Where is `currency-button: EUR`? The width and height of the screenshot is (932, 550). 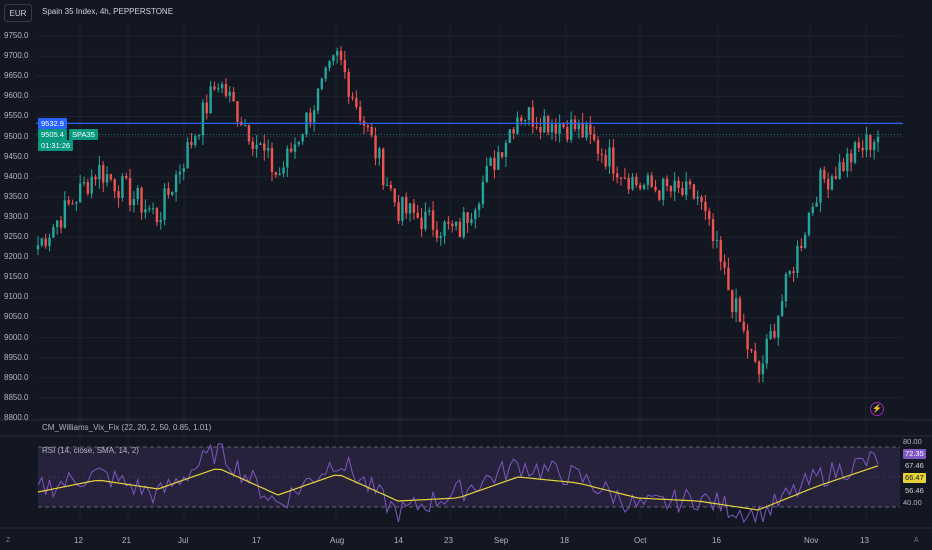 currency-button: EUR is located at coordinates (18, 13).